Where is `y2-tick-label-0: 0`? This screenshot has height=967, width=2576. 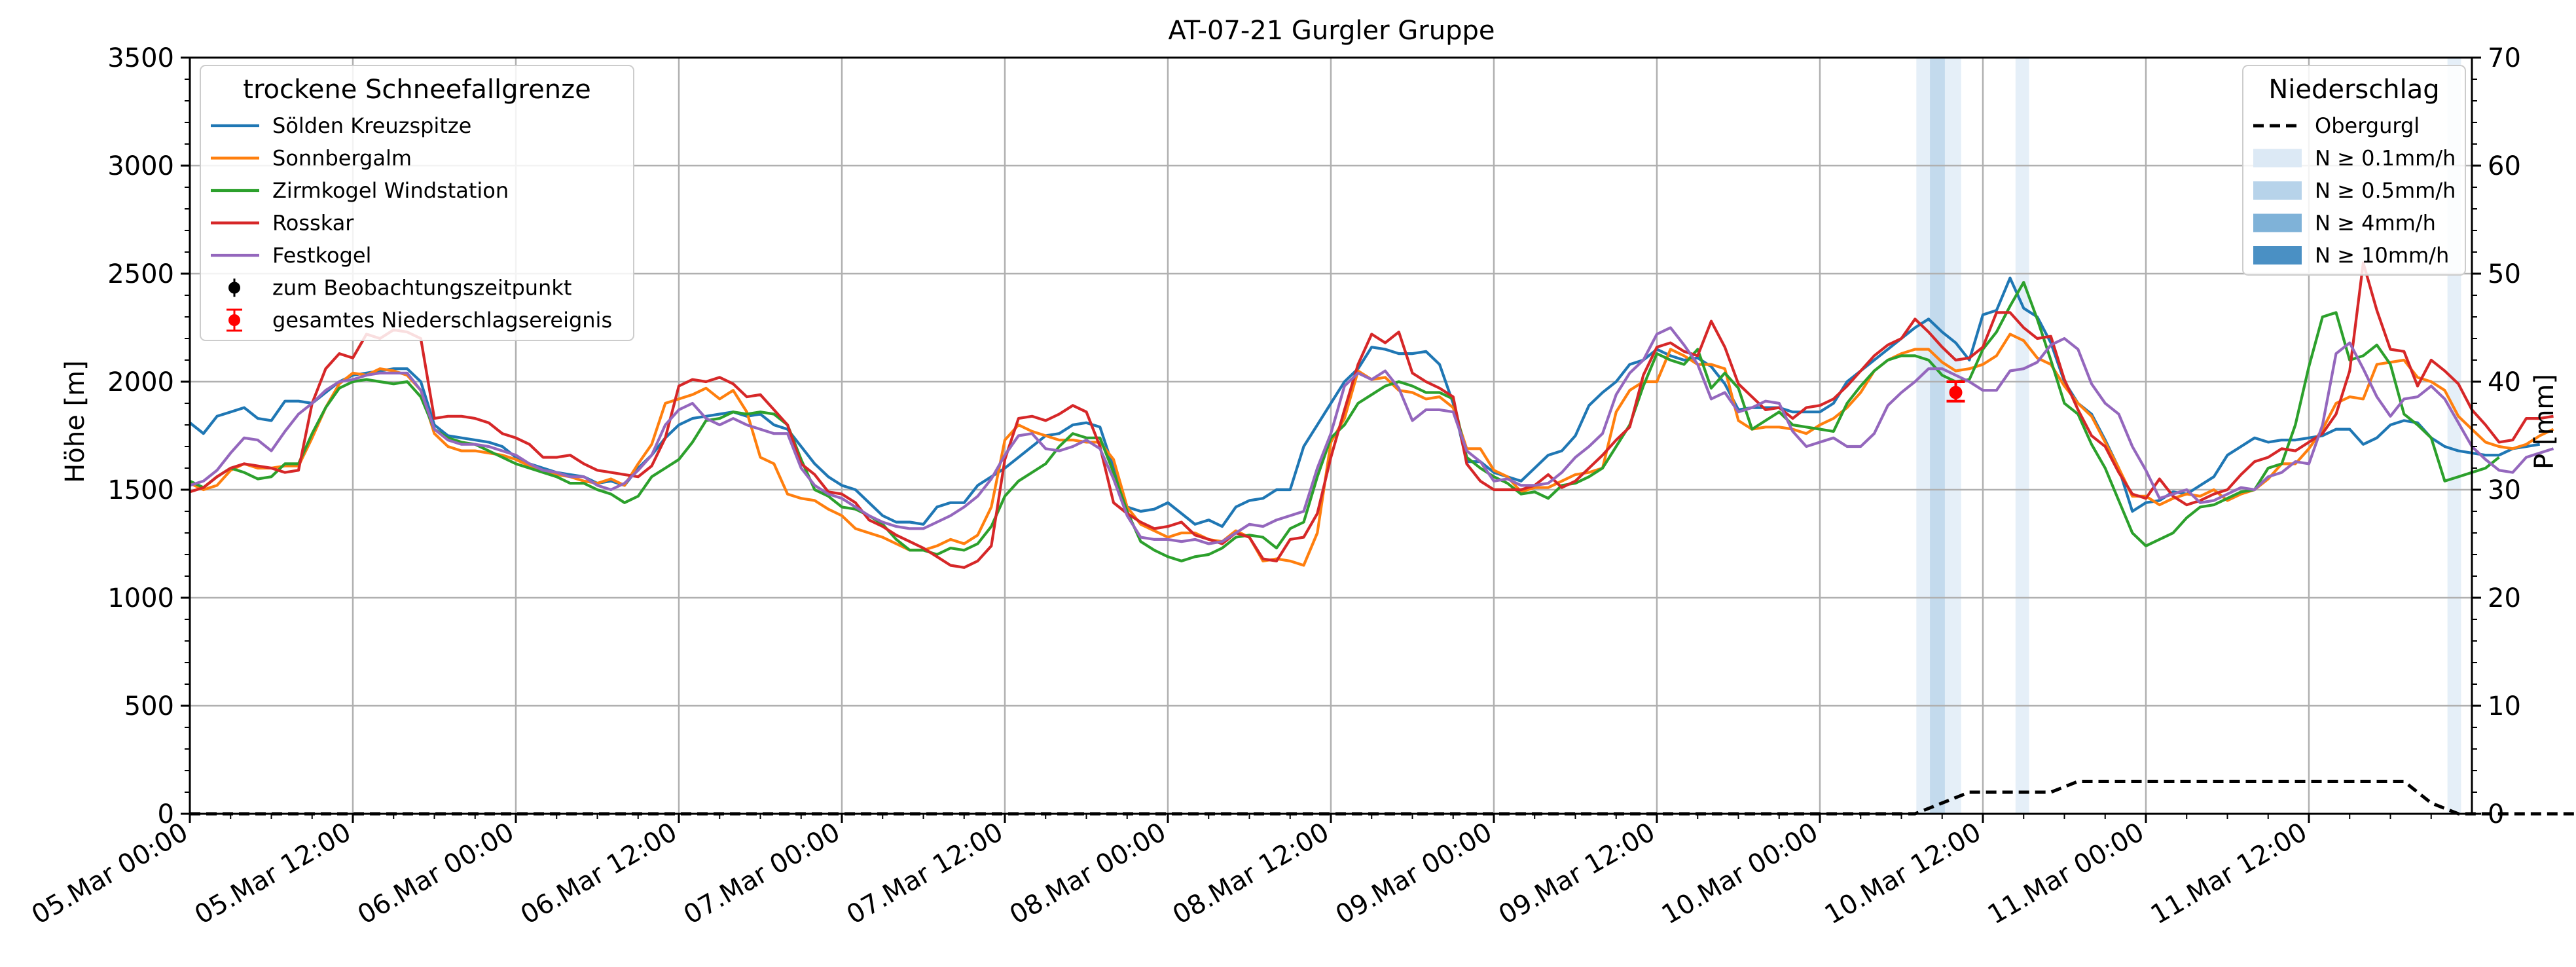
y2-tick-label-0: 0 is located at coordinates (2496, 814).